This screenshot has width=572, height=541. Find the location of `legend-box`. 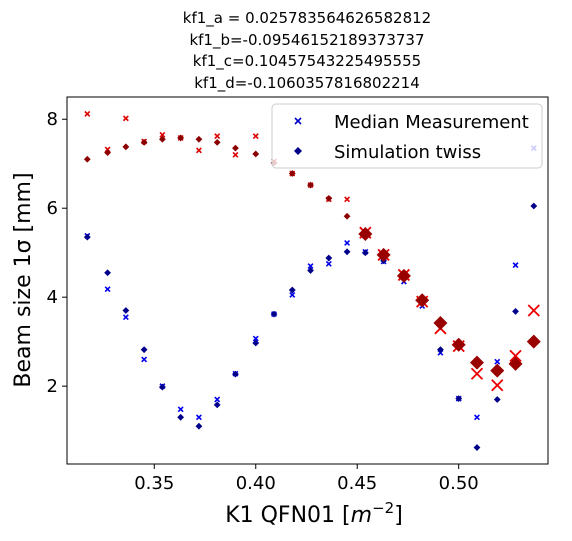

legend-box is located at coordinates (407, 136).